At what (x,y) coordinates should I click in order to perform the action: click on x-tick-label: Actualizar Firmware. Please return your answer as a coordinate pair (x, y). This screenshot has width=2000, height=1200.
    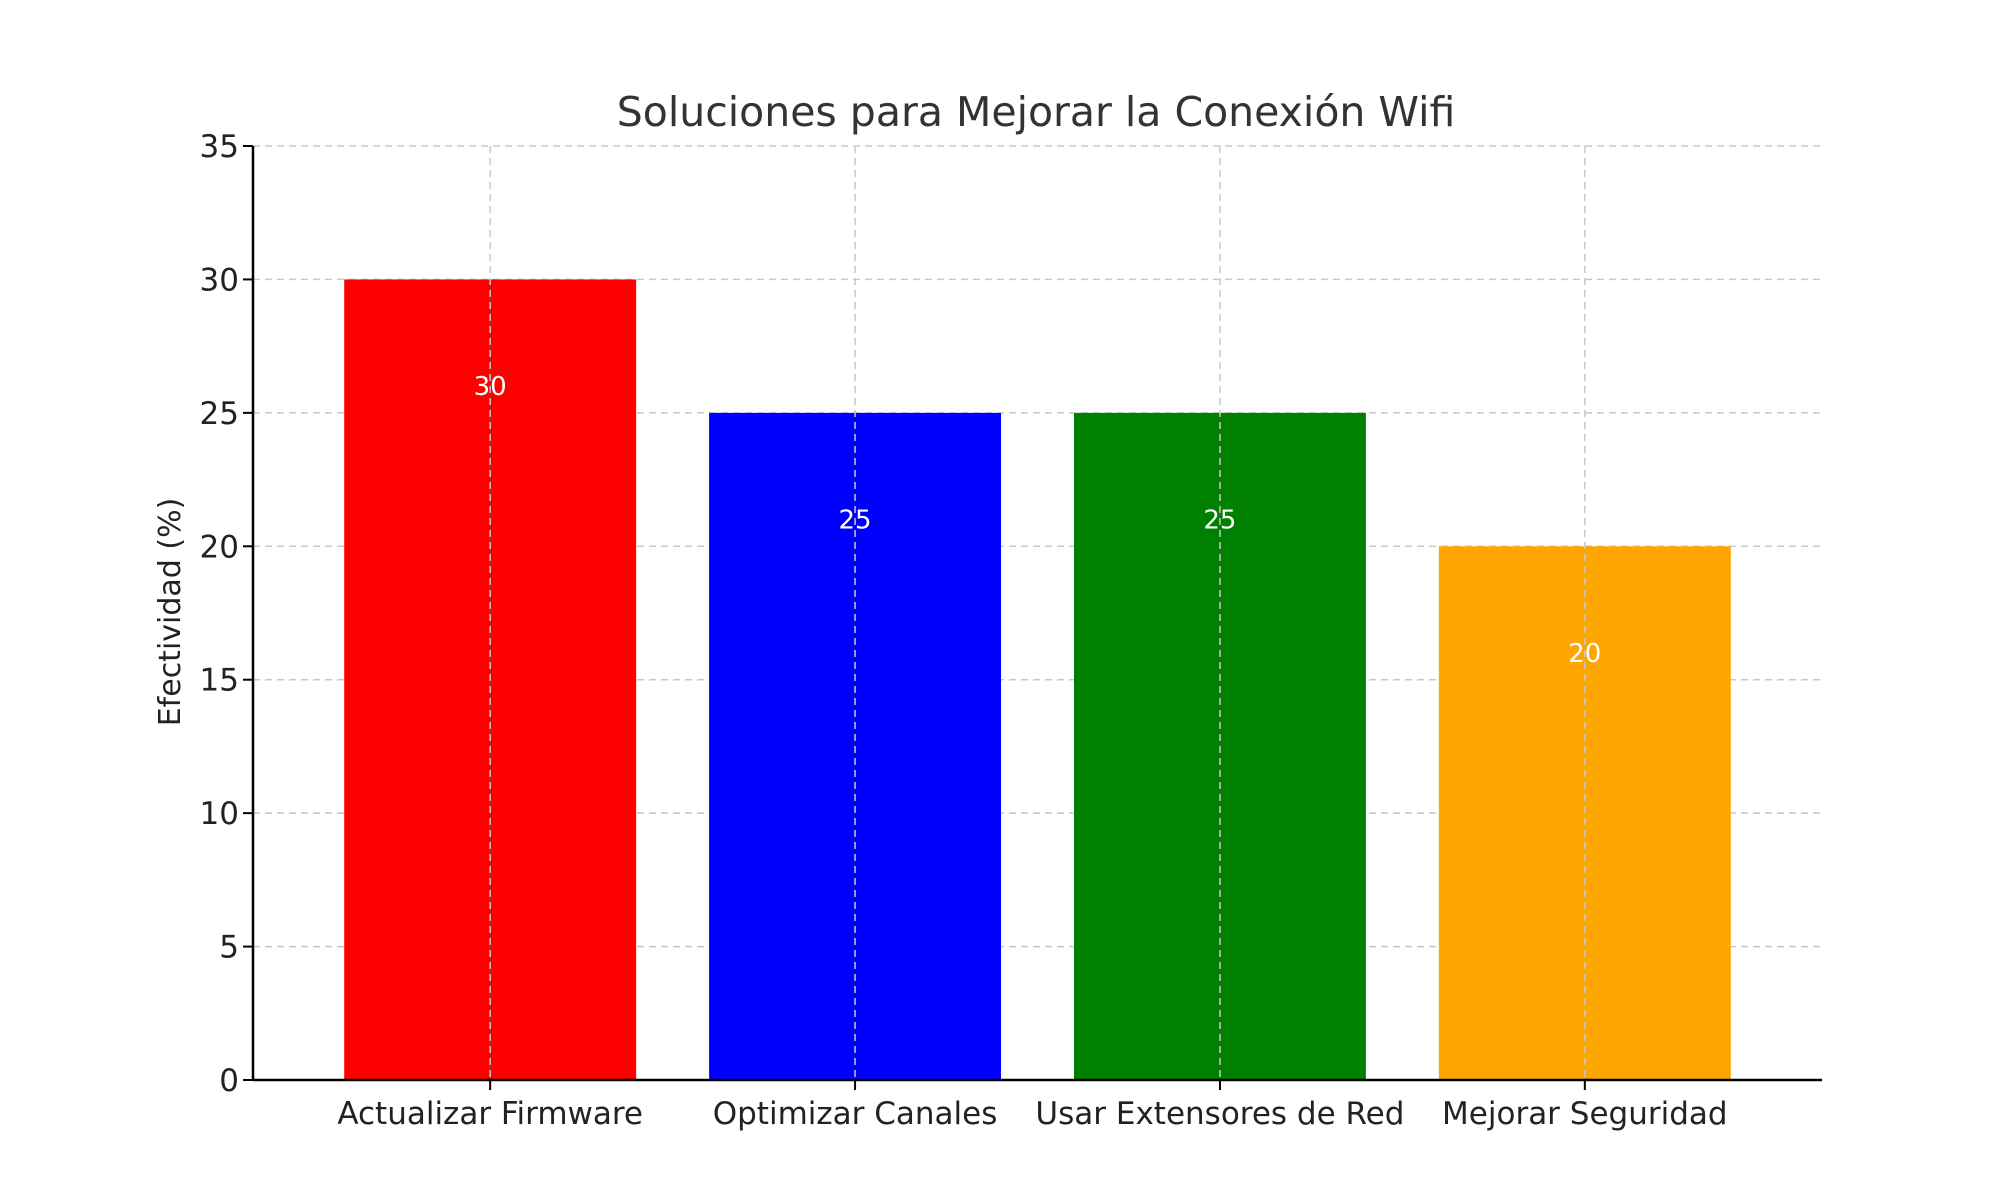
    Looking at the image, I should click on (490, 1114).